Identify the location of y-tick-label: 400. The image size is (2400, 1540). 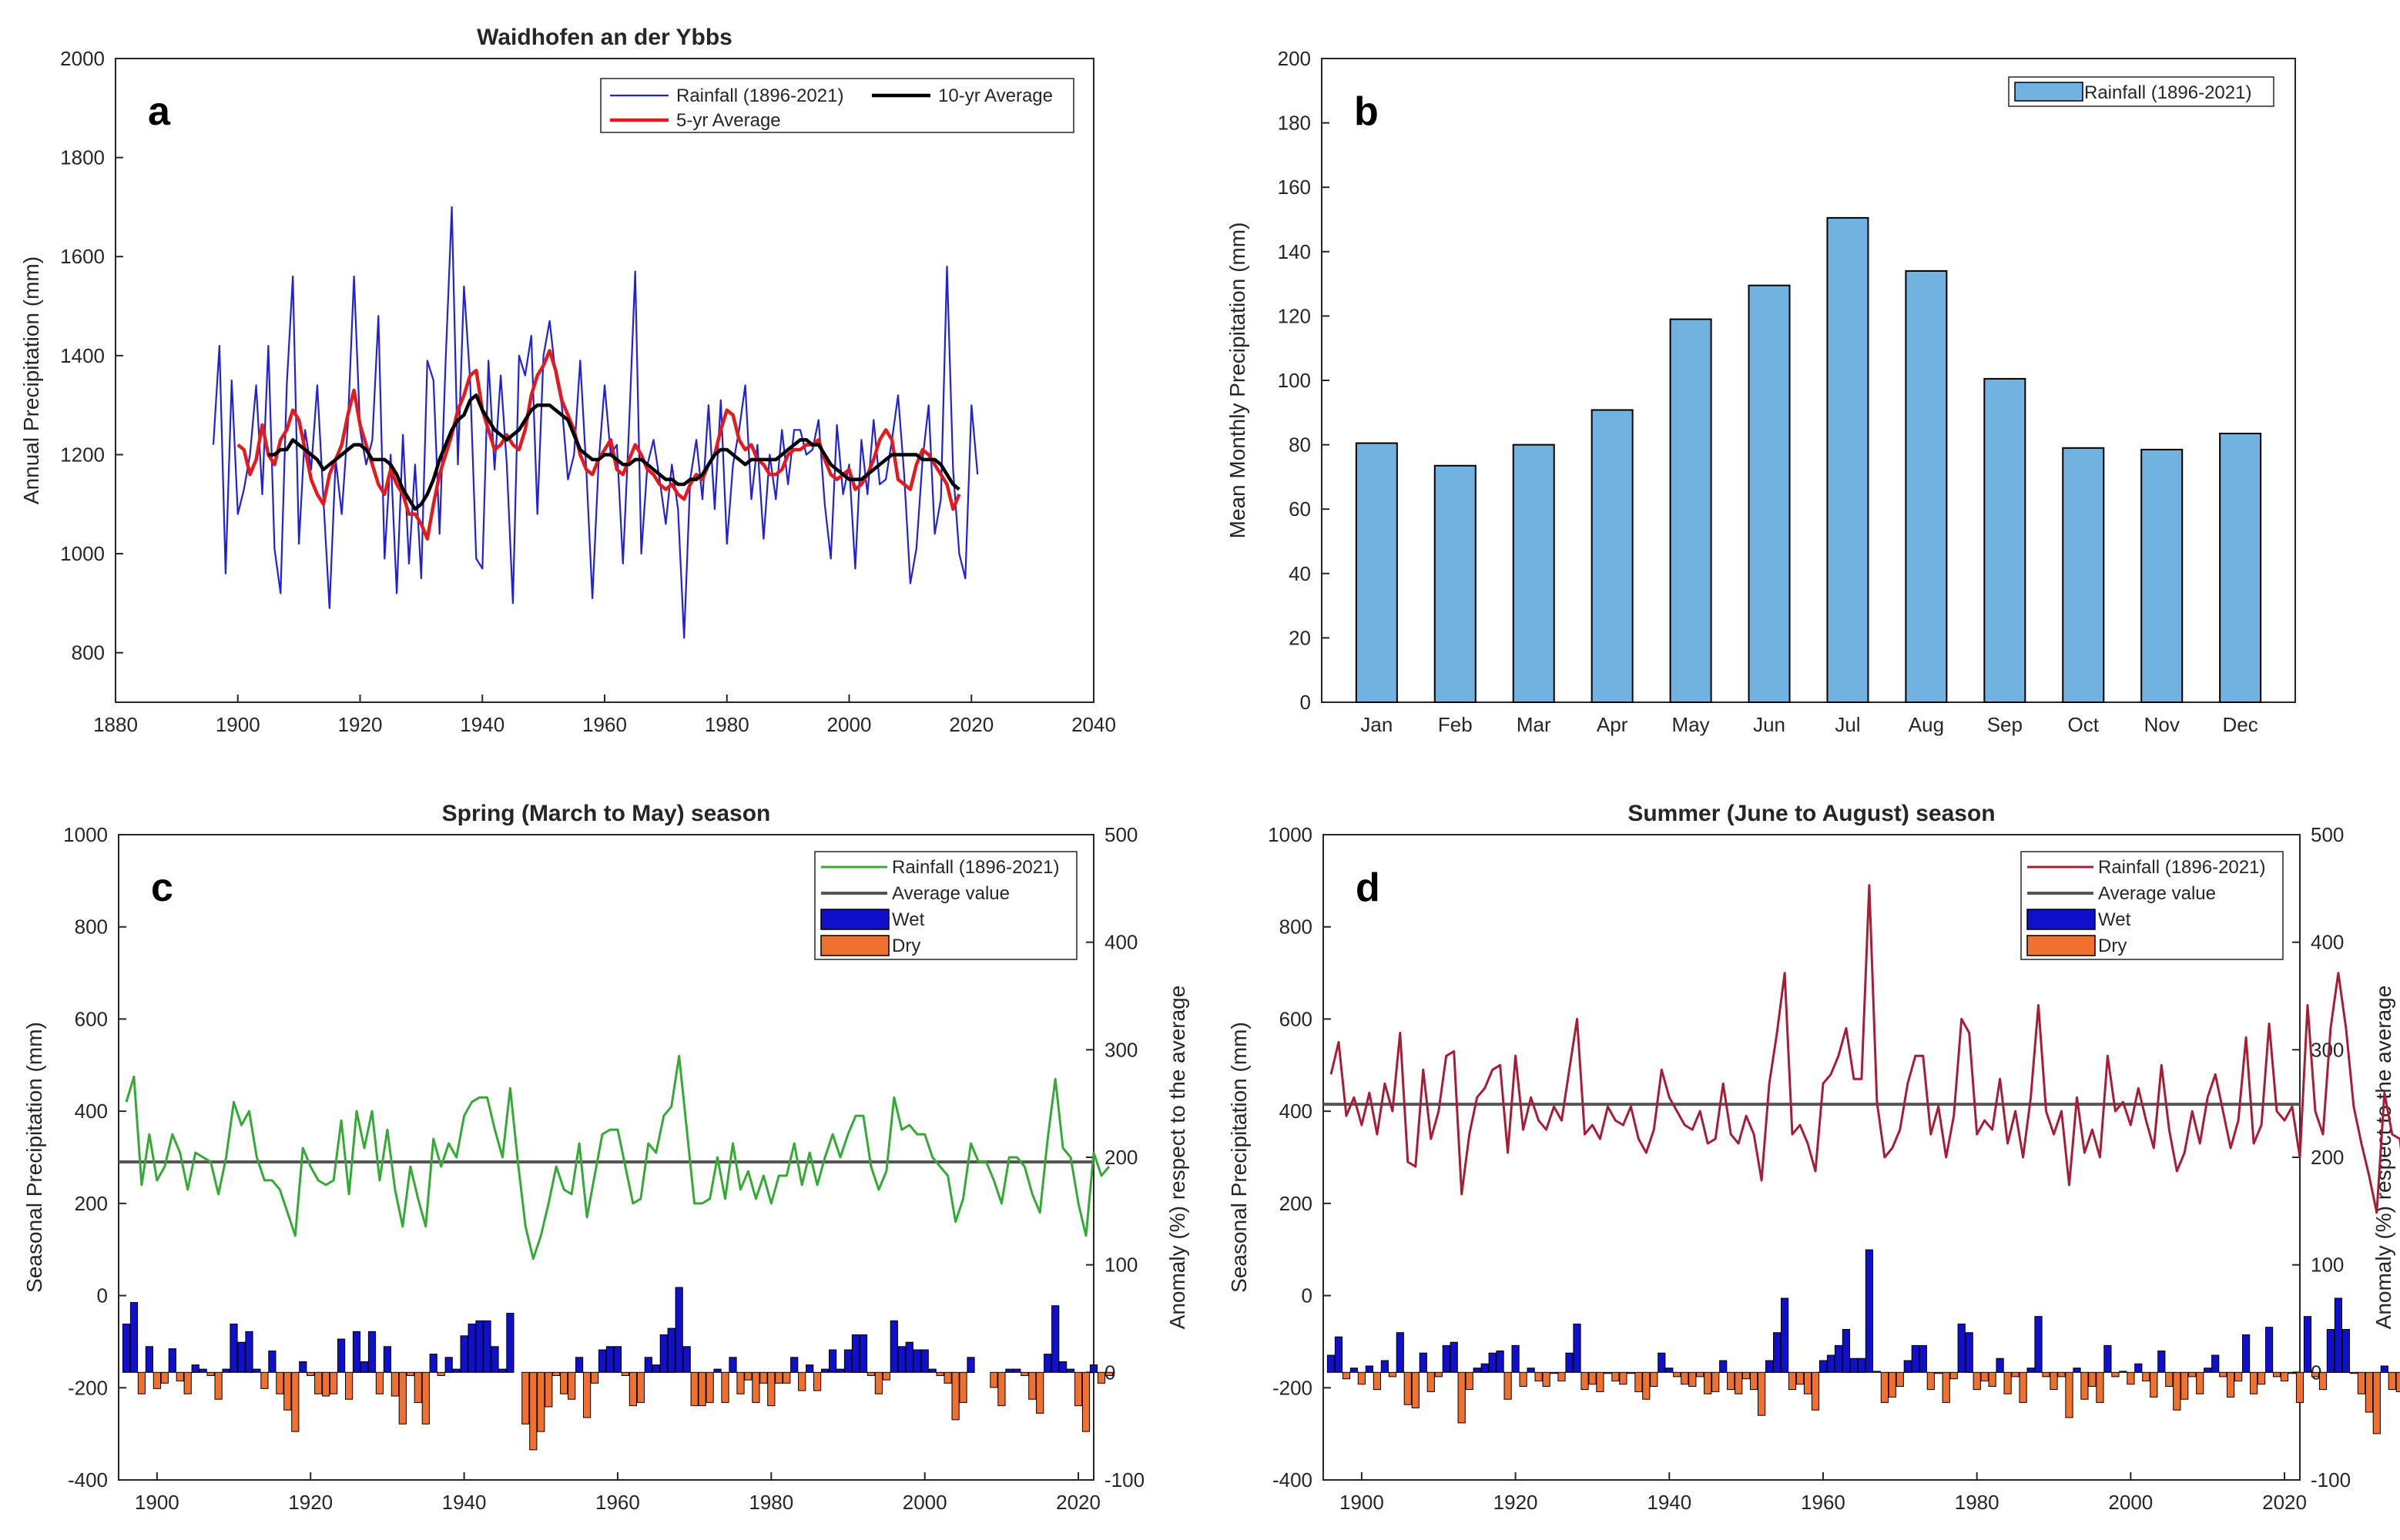
(1295, 1111).